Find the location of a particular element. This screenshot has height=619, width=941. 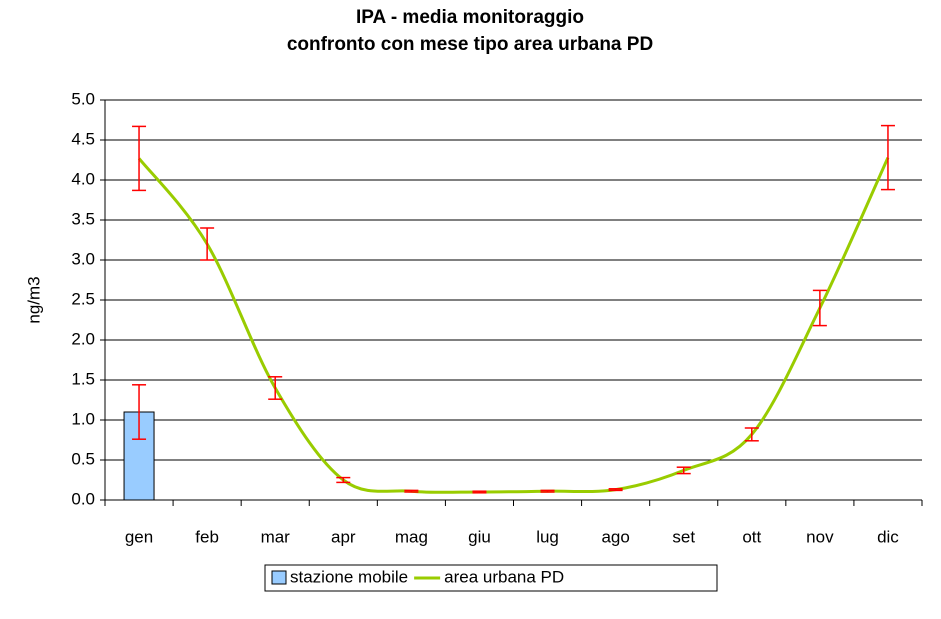

x-tick-label: ott is located at coordinates (751, 536).